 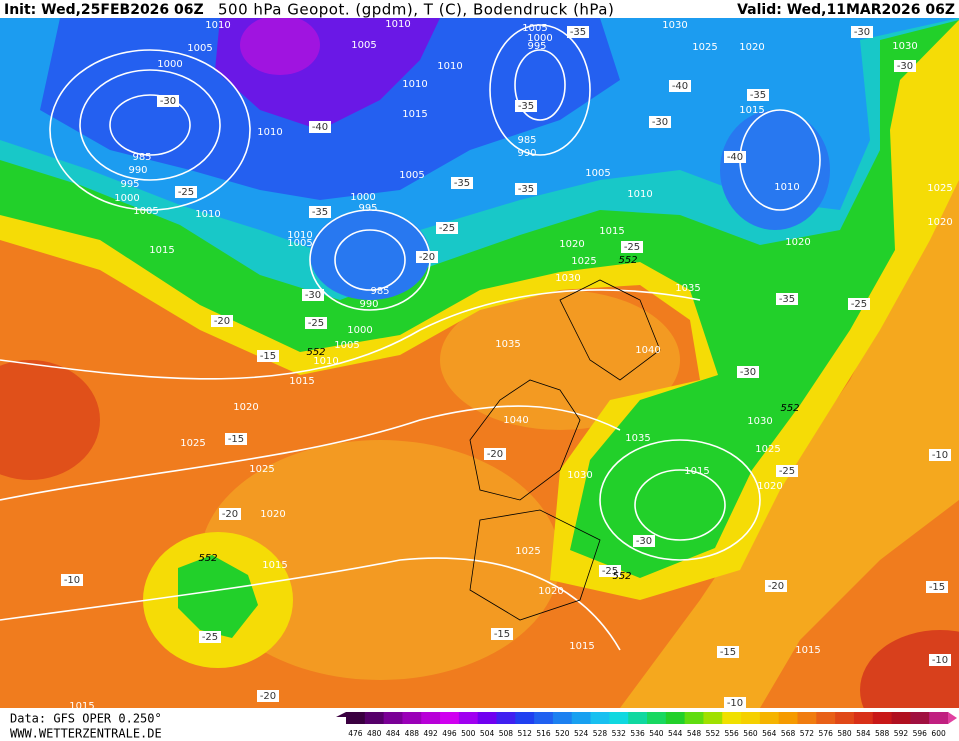 I want to click on colorbar-label: 556, so click(x=731, y=733).